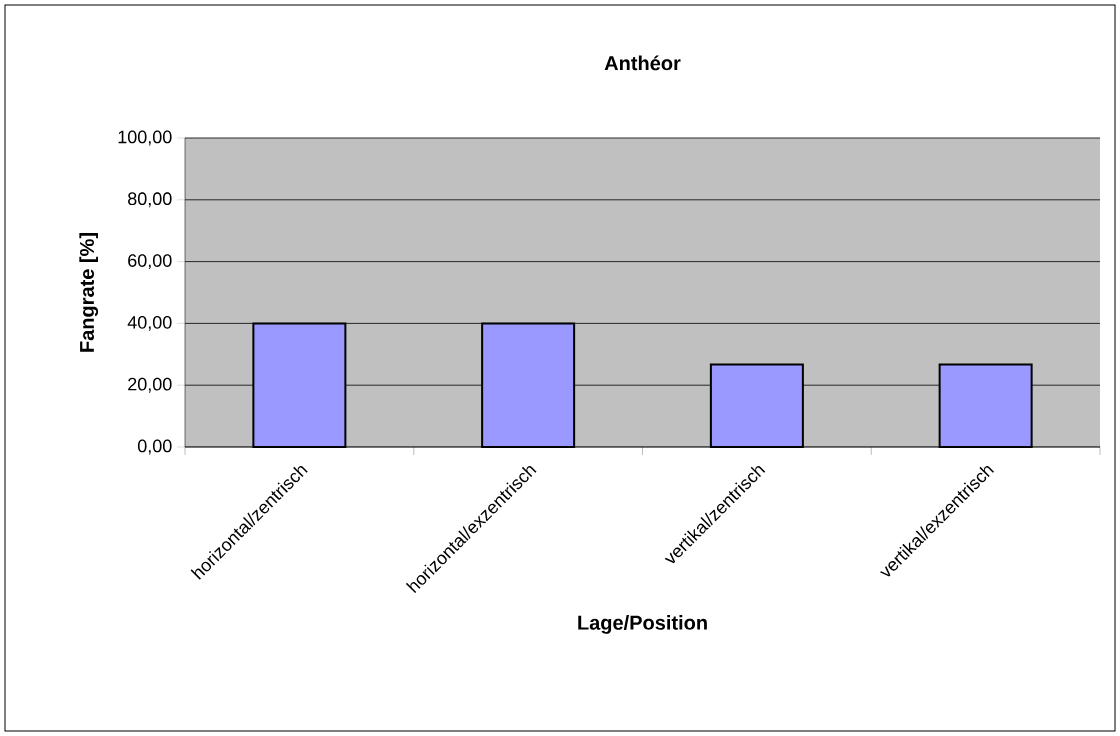 The width and height of the screenshot is (1120, 736). I want to click on chart-title: Anthéor, so click(642, 63).